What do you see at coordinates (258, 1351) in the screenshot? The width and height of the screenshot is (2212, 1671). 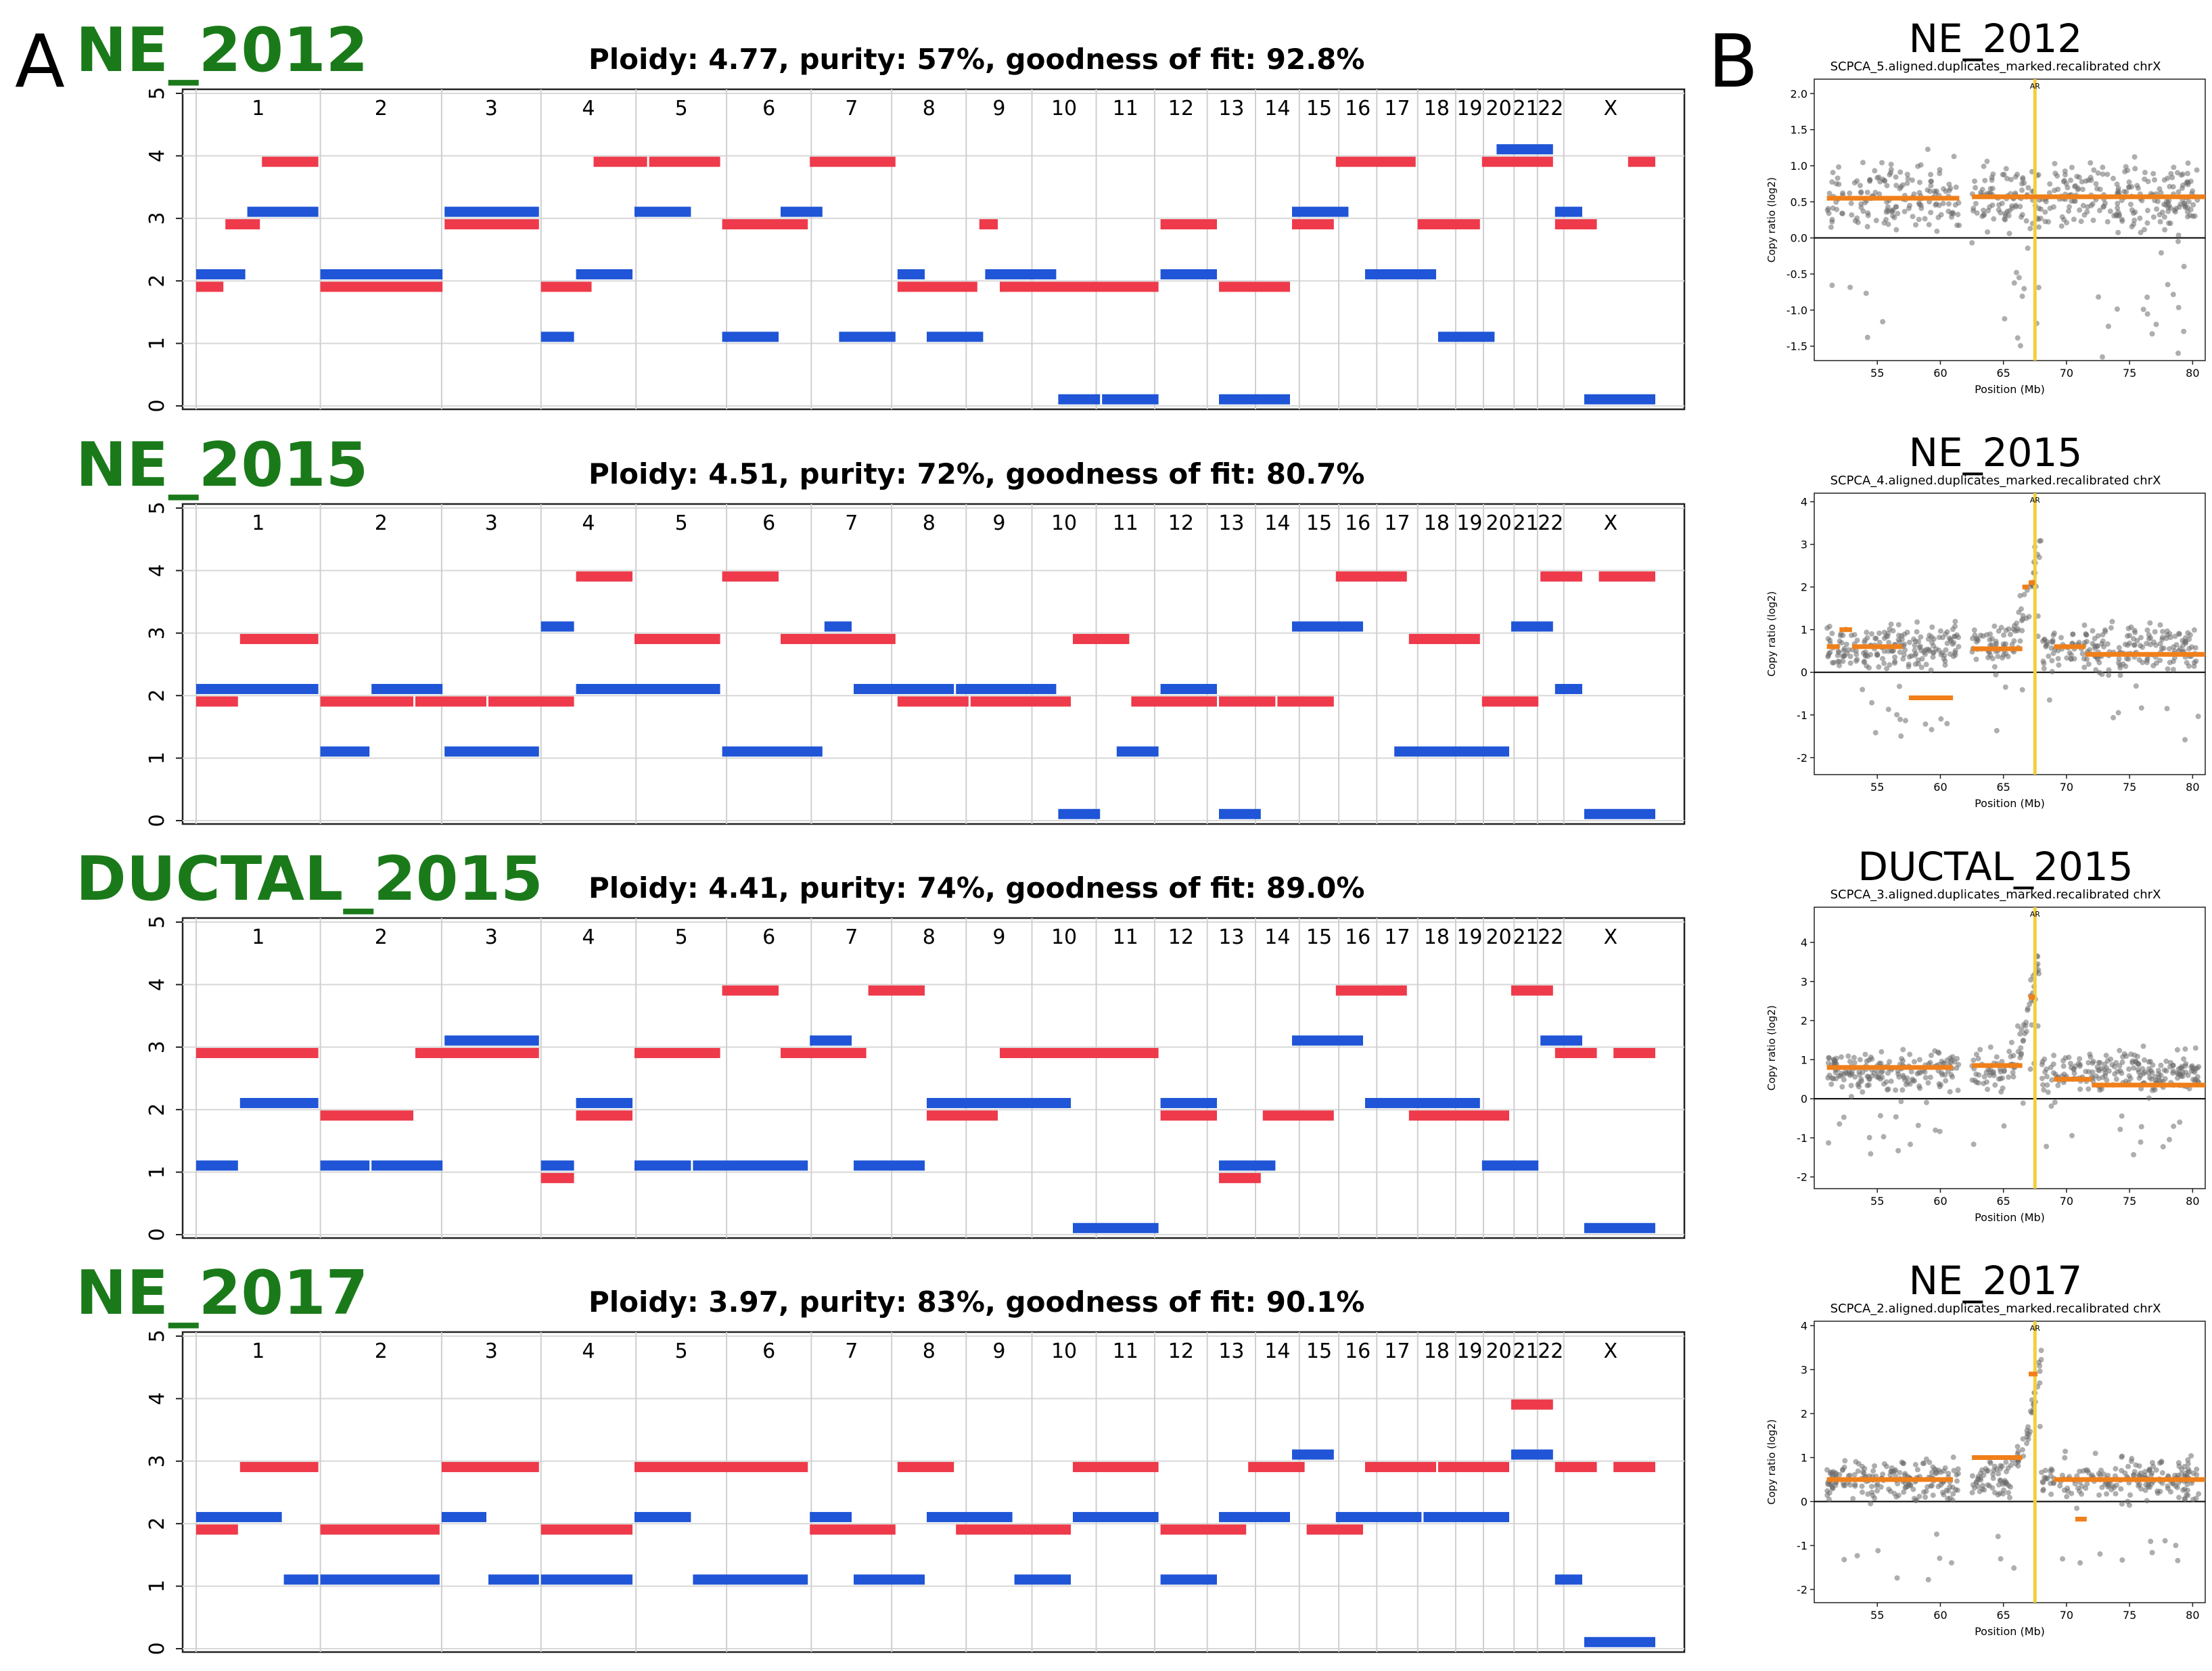 I see `chromosome-label: 1` at bounding box center [258, 1351].